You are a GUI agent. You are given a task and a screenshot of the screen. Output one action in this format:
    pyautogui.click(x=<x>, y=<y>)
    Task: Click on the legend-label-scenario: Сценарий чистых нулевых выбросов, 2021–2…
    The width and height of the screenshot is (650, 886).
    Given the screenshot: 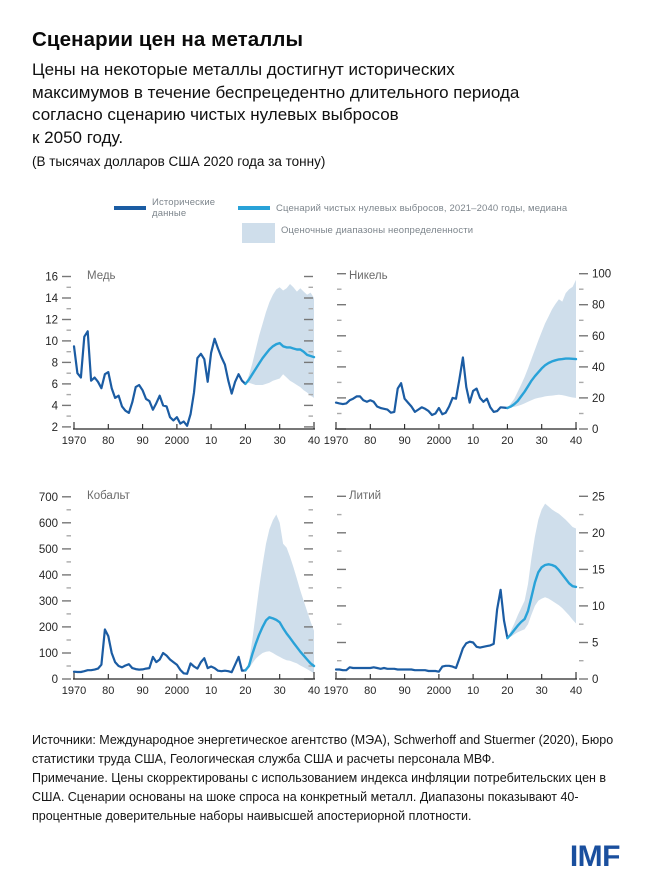 What is the action you would take?
    pyautogui.click(x=422, y=208)
    